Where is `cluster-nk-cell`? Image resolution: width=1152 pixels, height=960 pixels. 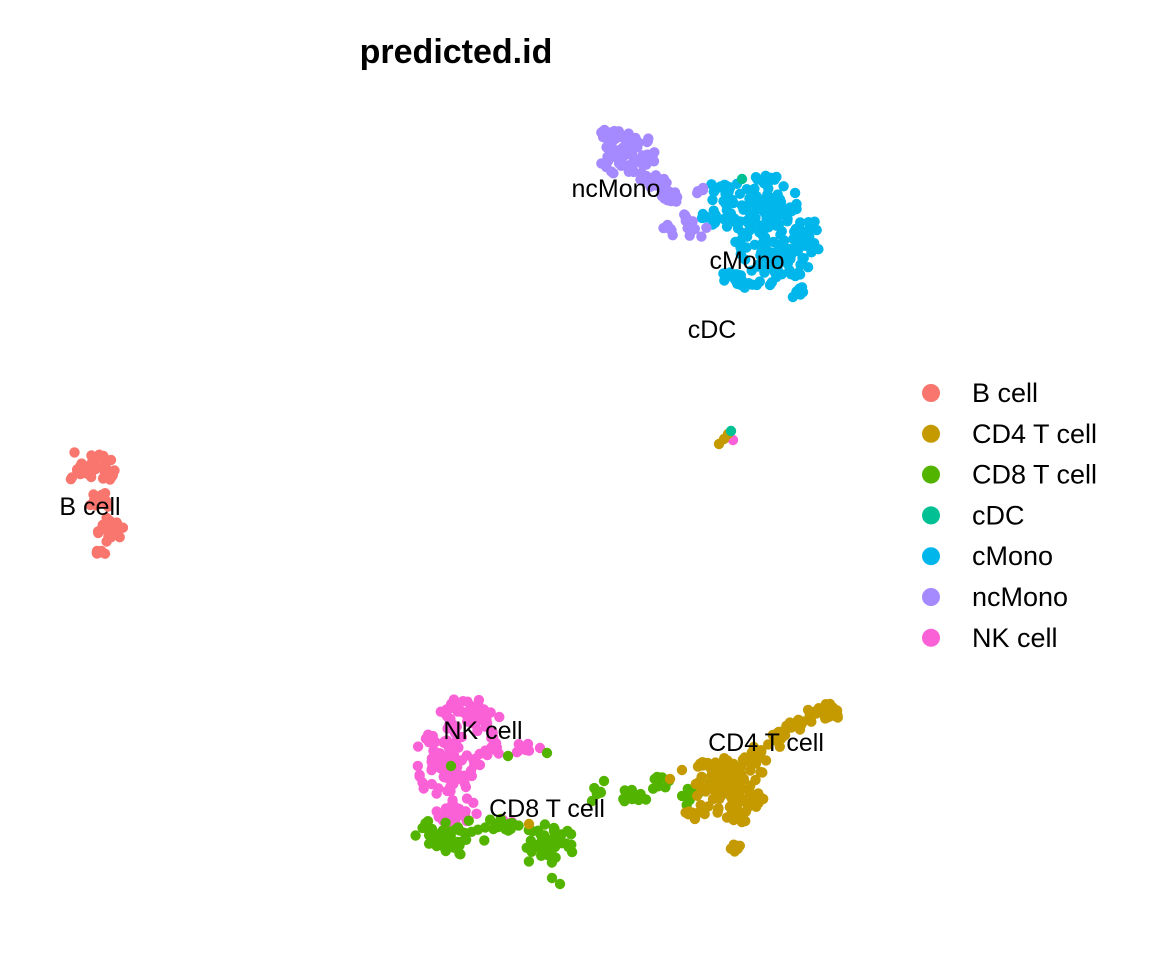
cluster-nk-cell is located at coordinates (575, 633).